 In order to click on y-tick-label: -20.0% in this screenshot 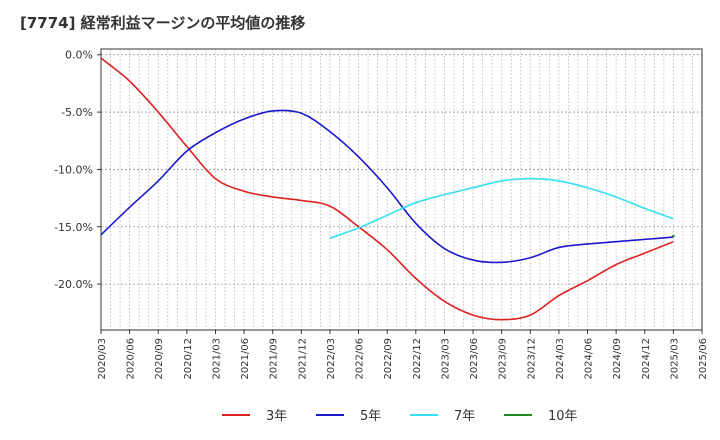, I will do `click(73, 284)`.